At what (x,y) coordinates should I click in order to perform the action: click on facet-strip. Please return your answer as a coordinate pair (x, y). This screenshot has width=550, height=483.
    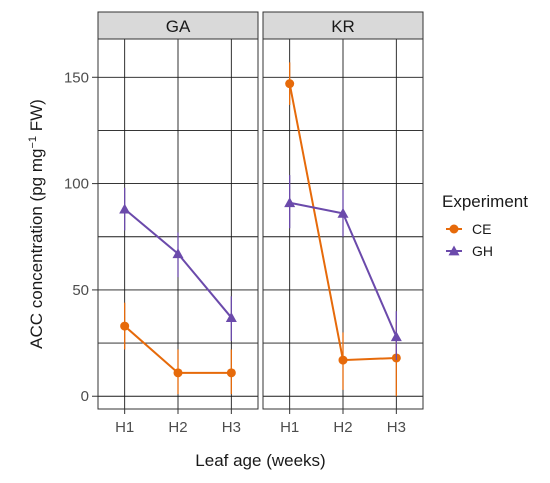
    Looking at the image, I should click on (178, 25).